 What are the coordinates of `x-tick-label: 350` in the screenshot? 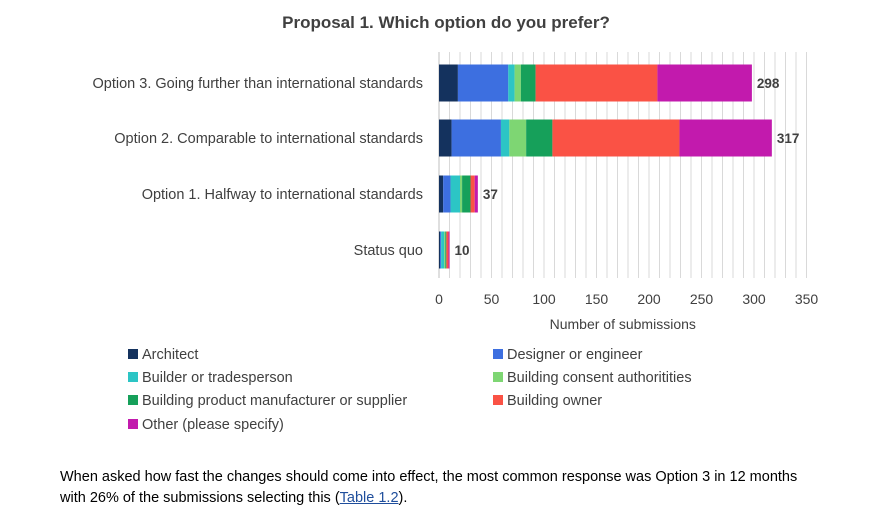 It's located at (807, 299).